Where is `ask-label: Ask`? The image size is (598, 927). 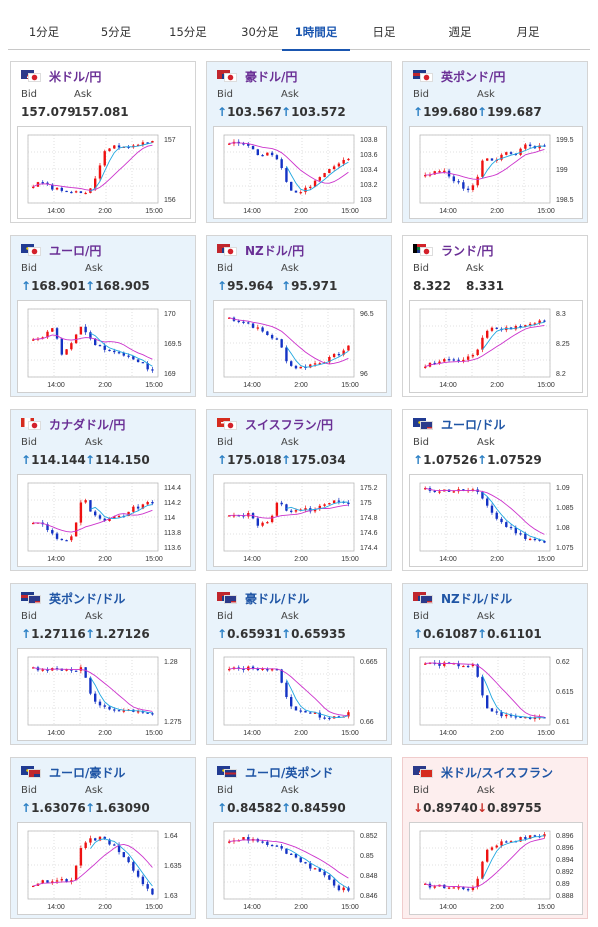
ask-label: Ask is located at coordinates (290, 790).